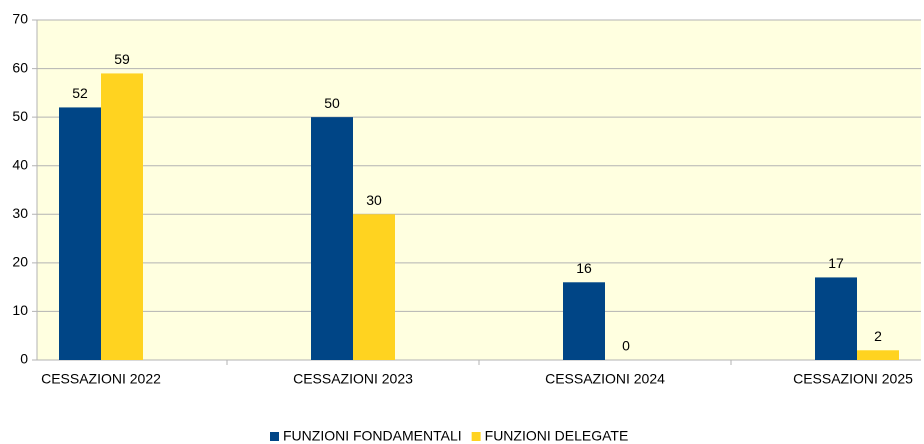  What do you see at coordinates (353, 379) in the screenshot?
I see `x-tick-label: CESSAZIONI 2023` at bounding box center [353, 379].